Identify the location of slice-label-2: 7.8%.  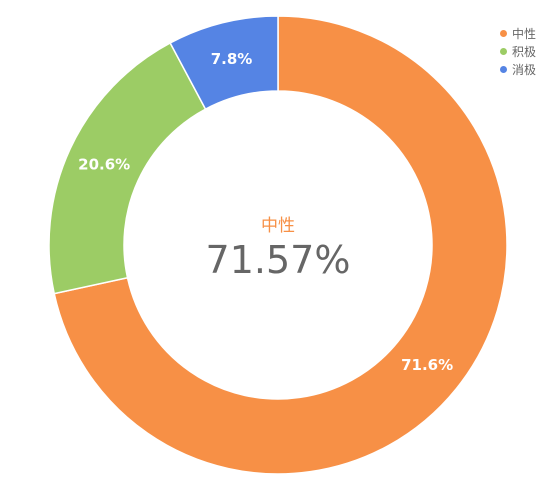
(232, 59).